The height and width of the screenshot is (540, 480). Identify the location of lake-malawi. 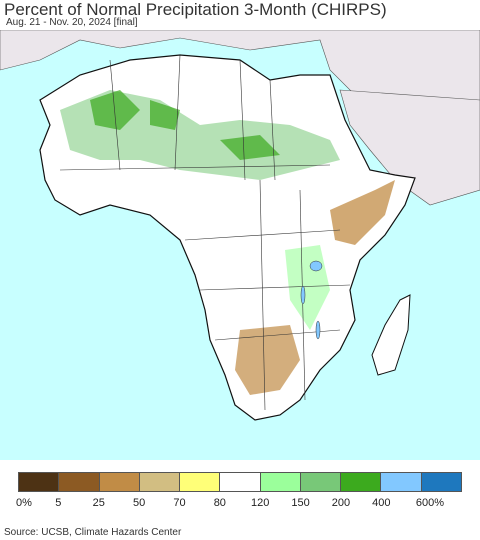
(318, 330).